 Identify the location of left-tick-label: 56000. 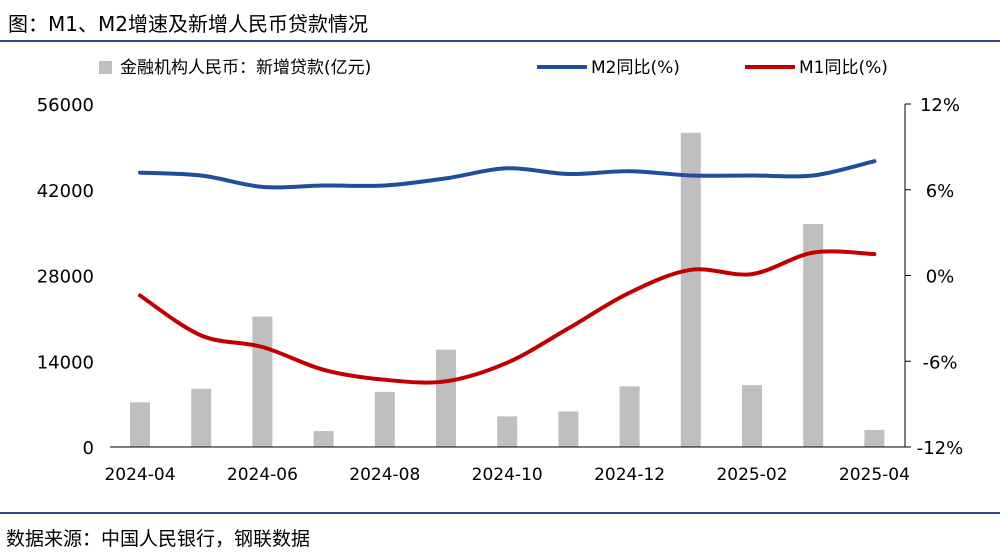
(65, 105).